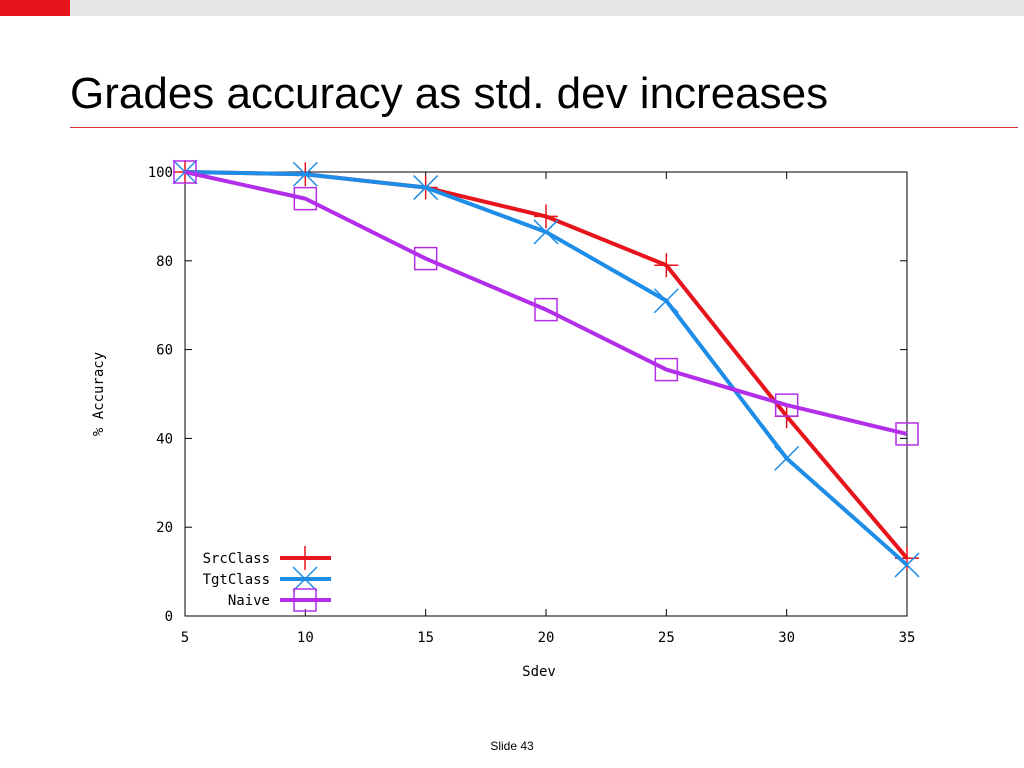 The height and width of the screenshot is (768, 1024). I want to click on y-tick-label: 20, so click(164, 528).